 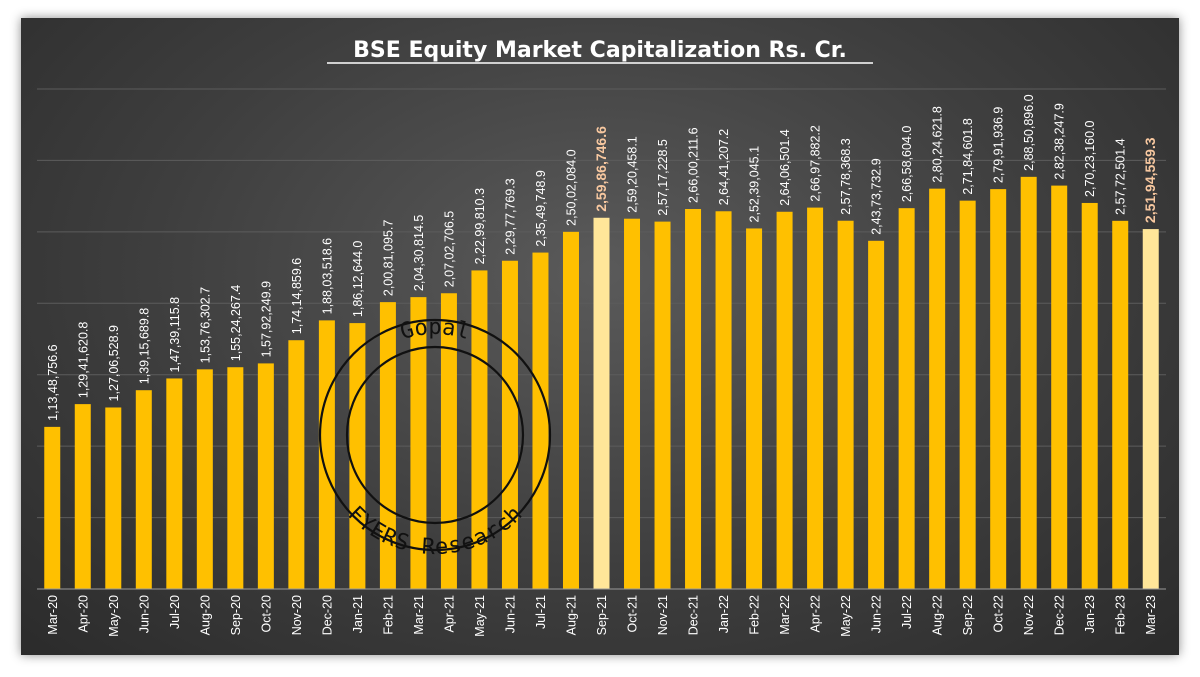 What do you see at coordinates (663, 615) in the screenshot?
I see `x-tick-label: Nov-21` at bounding box center [663, 615].